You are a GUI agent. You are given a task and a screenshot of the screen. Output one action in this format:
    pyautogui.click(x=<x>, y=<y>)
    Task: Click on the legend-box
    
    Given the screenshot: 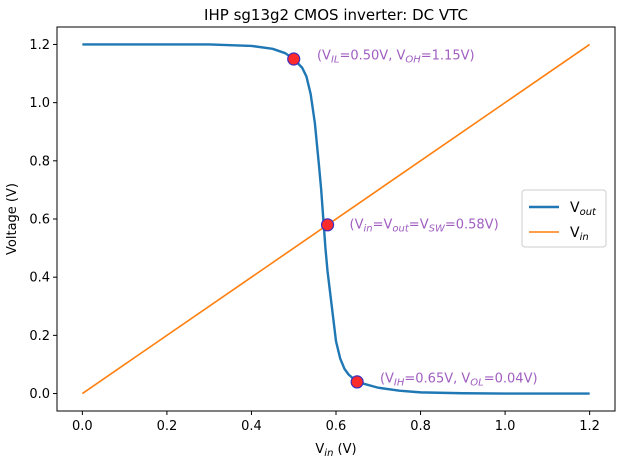 What is the action you would take?
    pyautogui.click(x=564, y=218)
    